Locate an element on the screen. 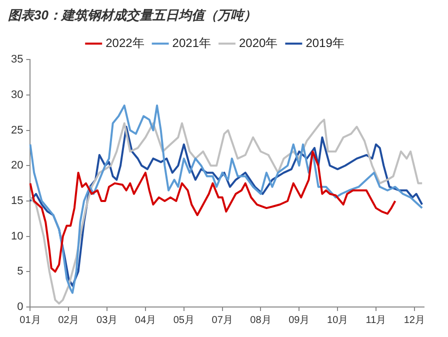  x-tick-label: 11月 is located at coordinates (376, 320).